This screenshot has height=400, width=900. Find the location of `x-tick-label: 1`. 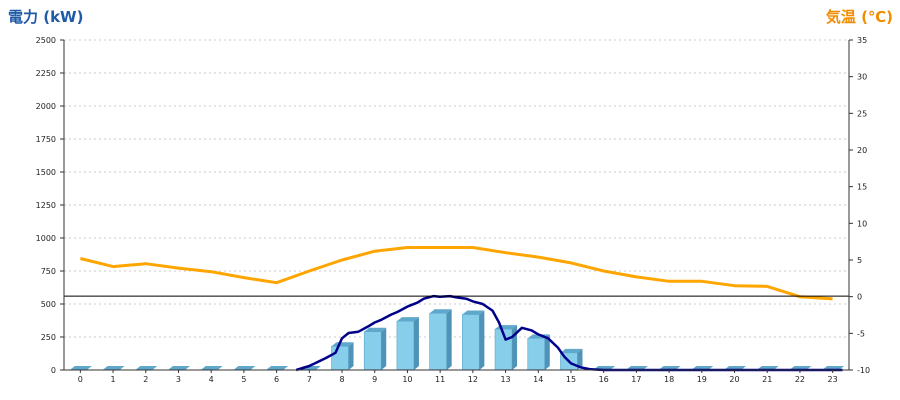

x-tick-label: 1 is located at coordinates (113, 379).